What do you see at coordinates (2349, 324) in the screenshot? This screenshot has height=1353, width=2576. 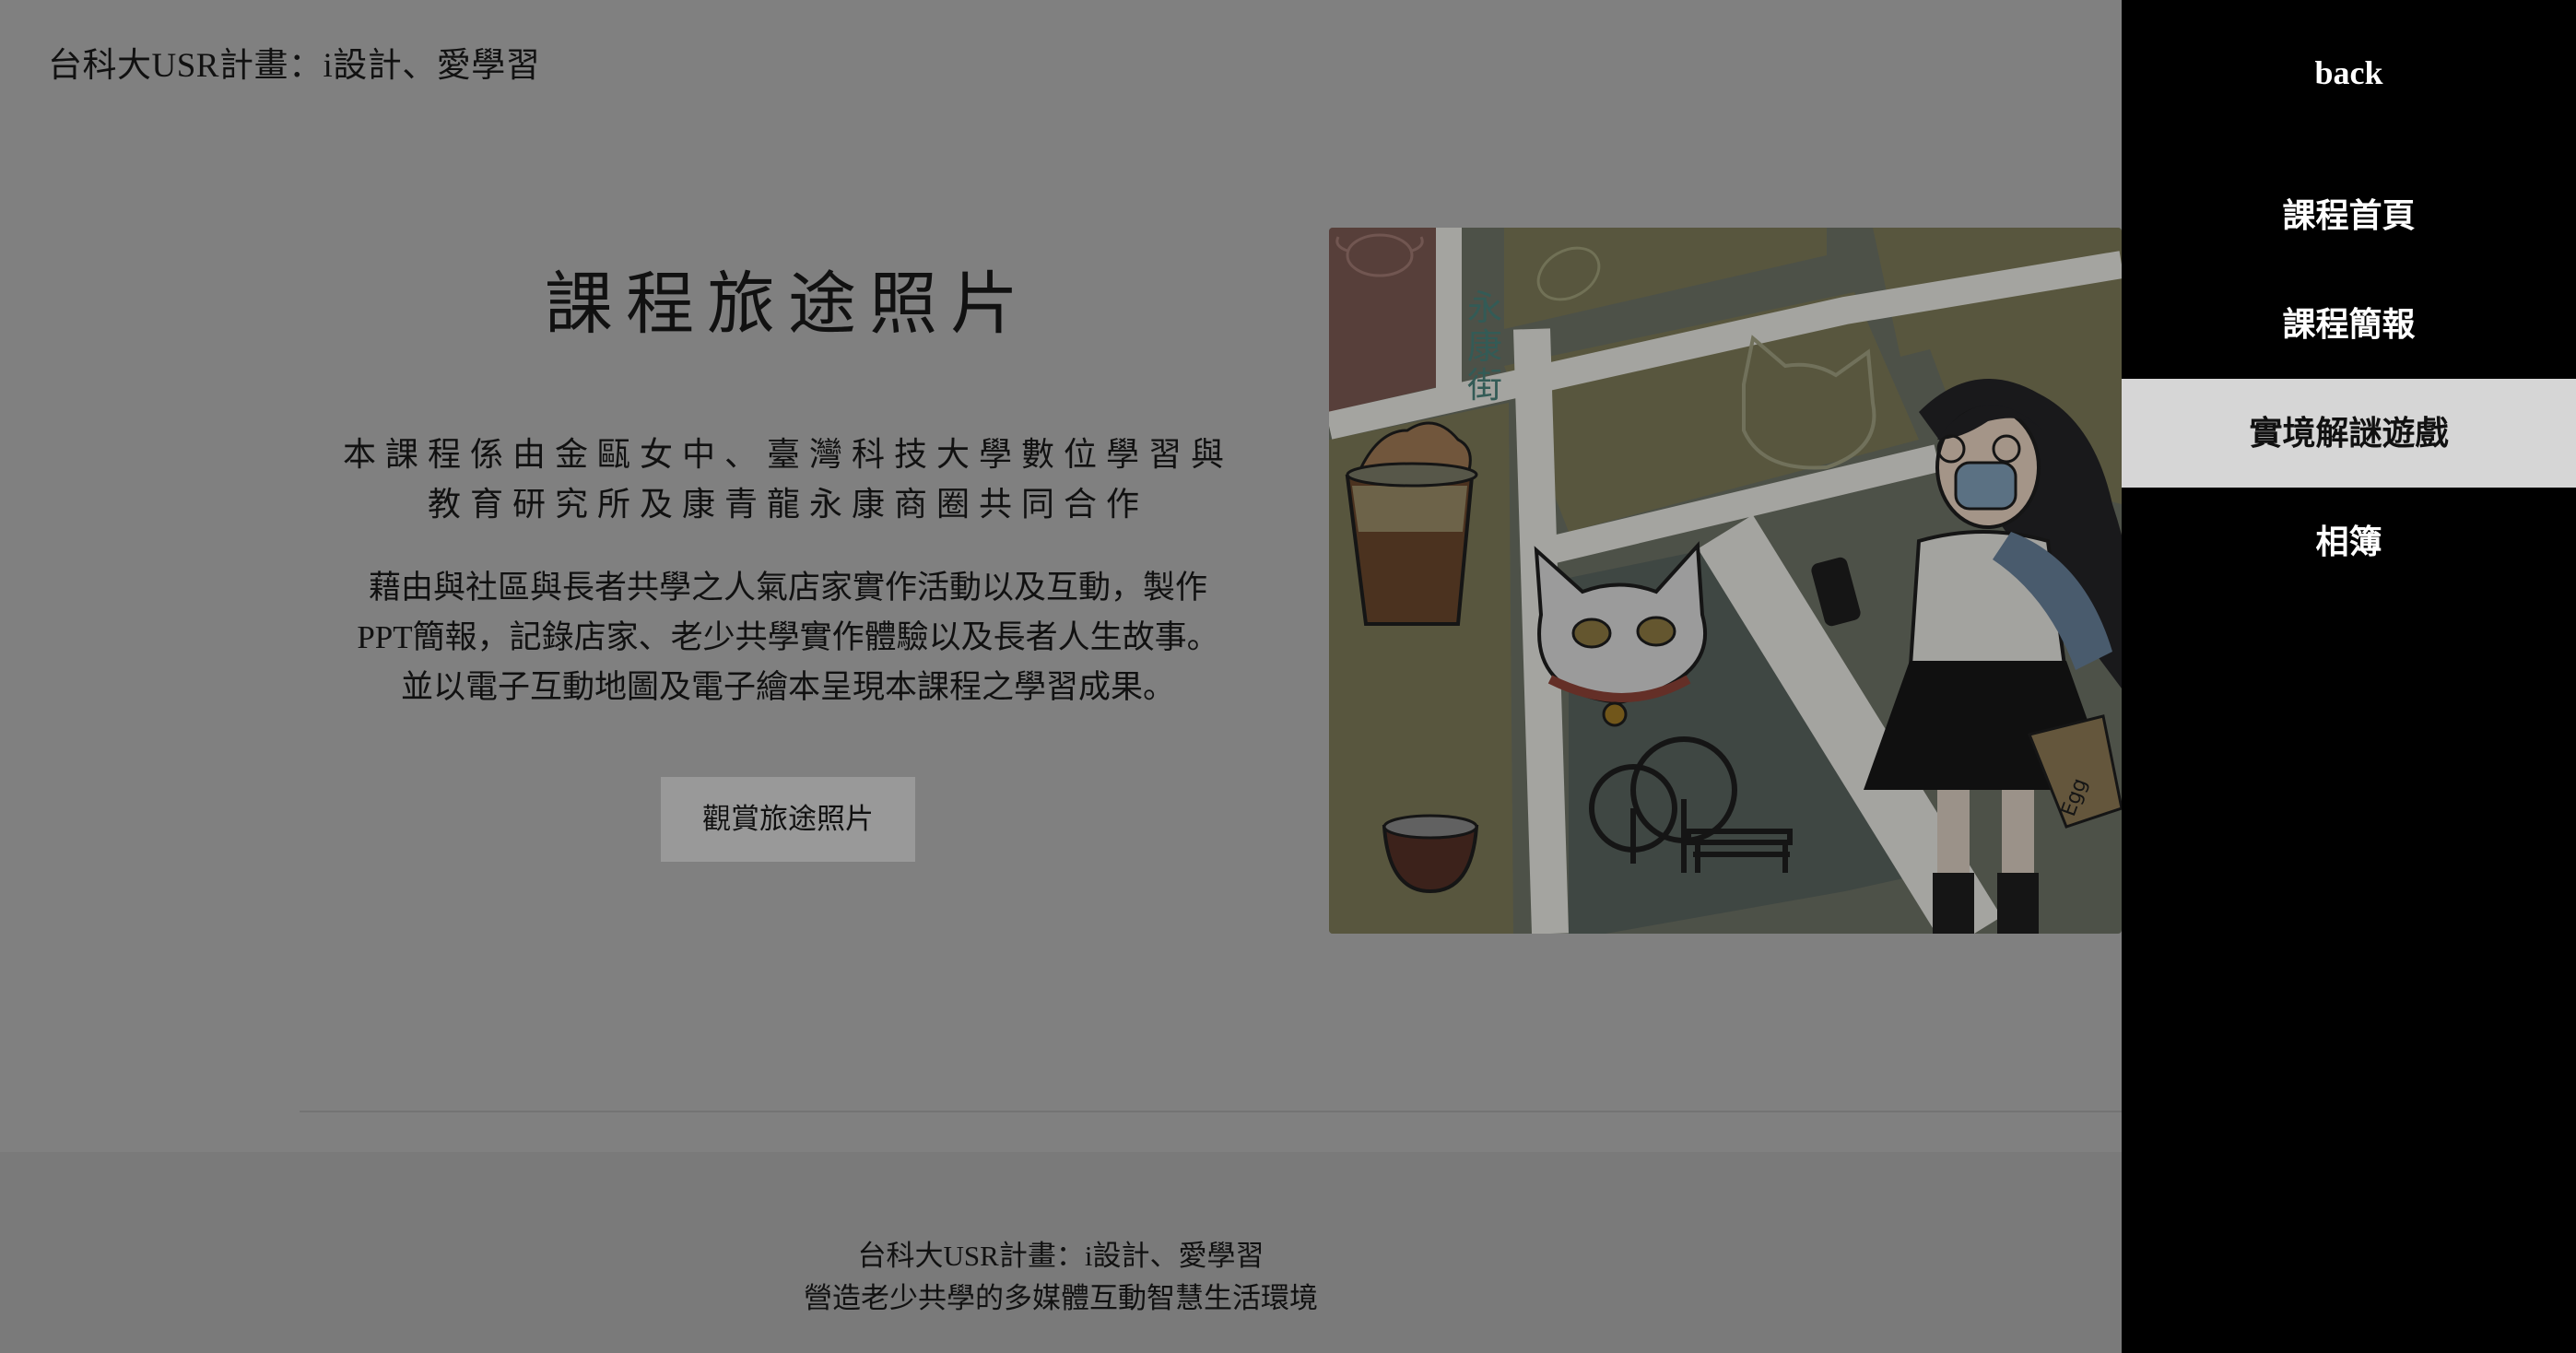 I see `menu-item-course-slides: 課程簡報` at bounding box center [2349, 324].